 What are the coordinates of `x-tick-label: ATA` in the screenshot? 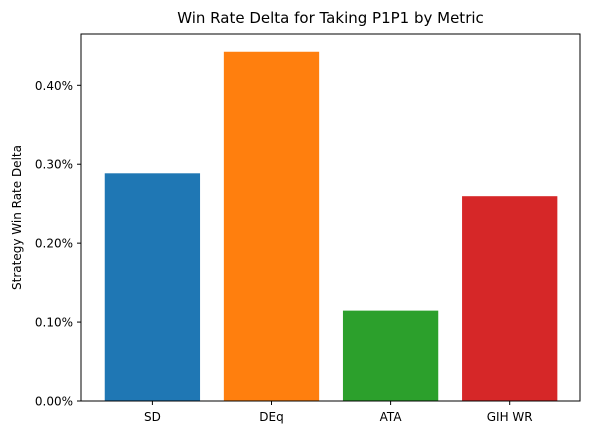 It's located at (391, 417).